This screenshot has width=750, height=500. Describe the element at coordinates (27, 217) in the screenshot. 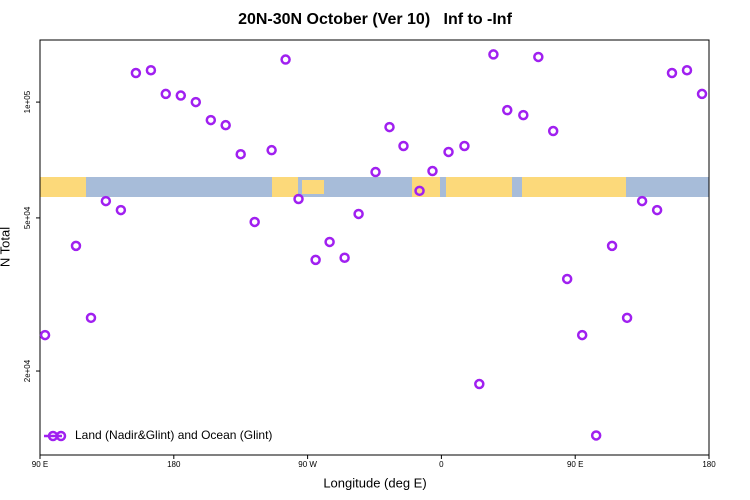

I see `y-tick-label: 5e+04` at that location.